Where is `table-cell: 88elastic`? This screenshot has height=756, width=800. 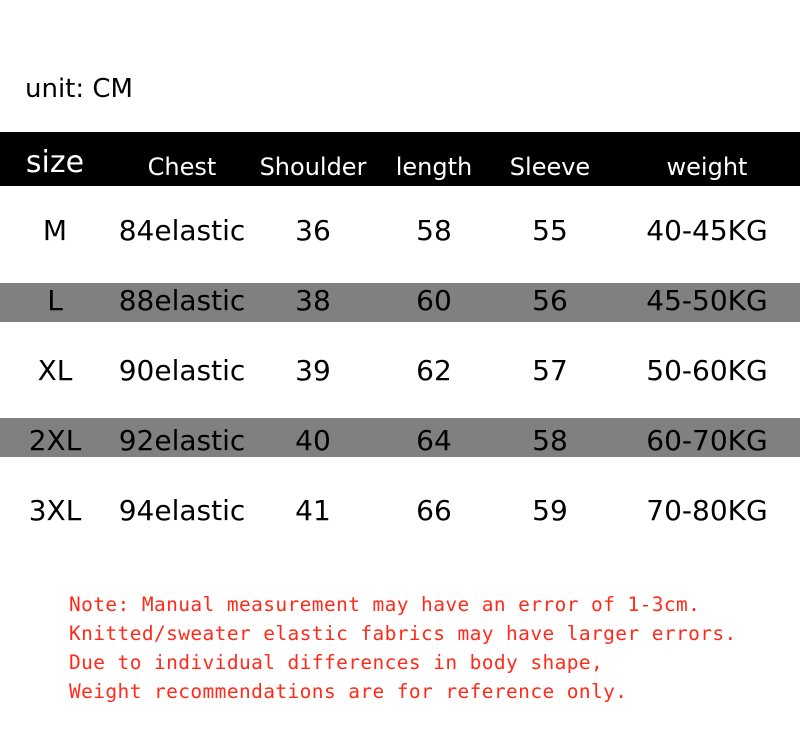
table-cell: 88elastic is located at coordinates (182, 300).